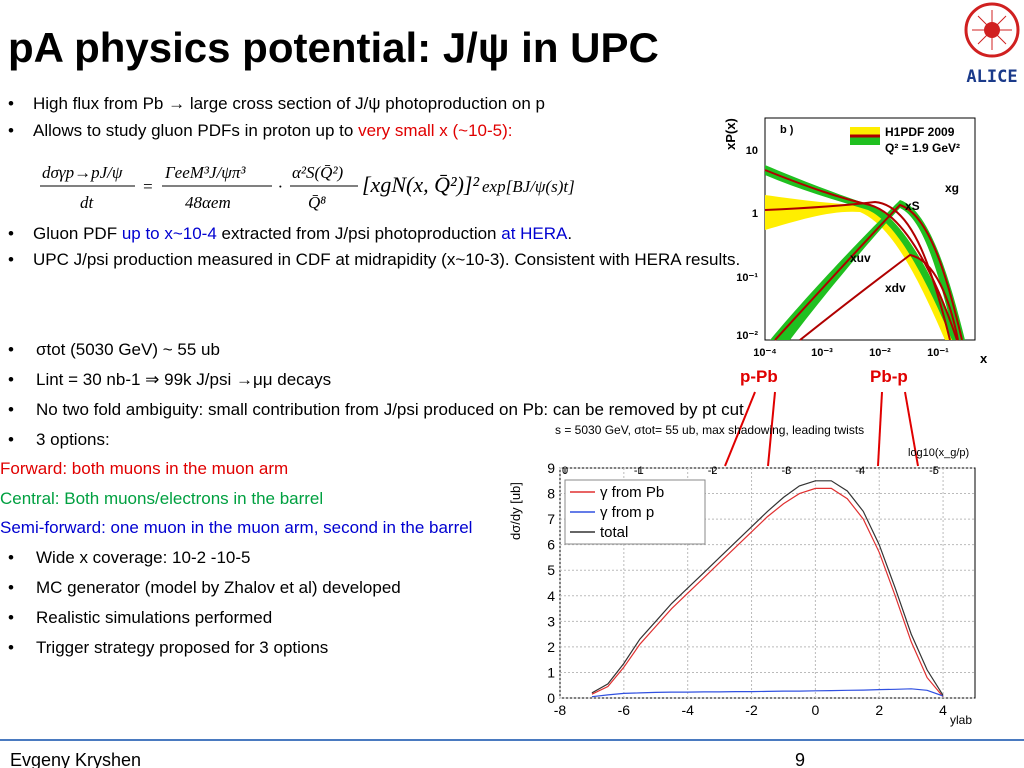  I want to click on bullet: Trigger strategy proposed for 3 options, so click(182, 647).